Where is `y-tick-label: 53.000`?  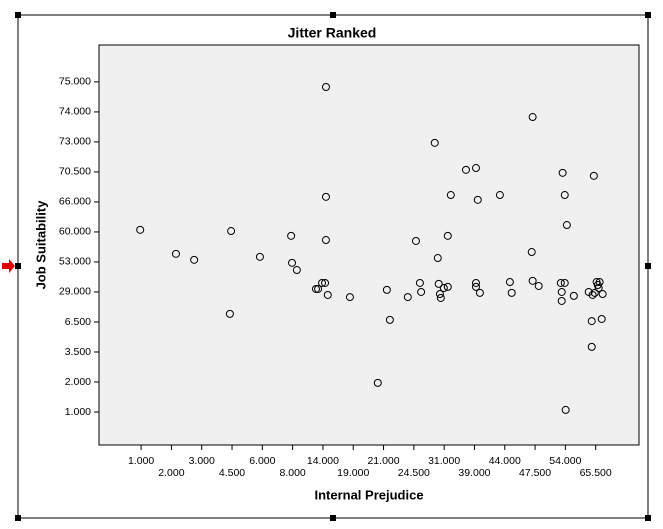 y-tick-label: 53.000 is located at coordinates (75, 262).